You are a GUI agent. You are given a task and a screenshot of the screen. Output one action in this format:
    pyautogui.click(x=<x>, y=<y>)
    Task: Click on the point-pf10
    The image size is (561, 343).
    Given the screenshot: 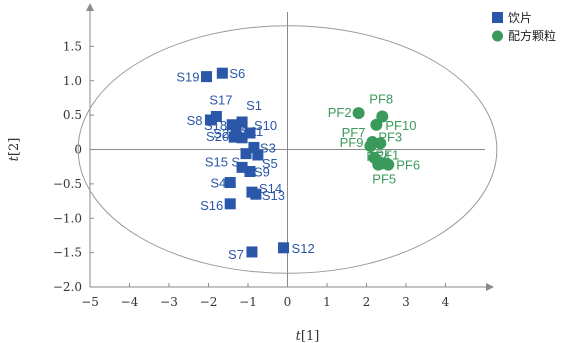 What is the action you would take?
    pyautogui.click(x=376, y=124)
    